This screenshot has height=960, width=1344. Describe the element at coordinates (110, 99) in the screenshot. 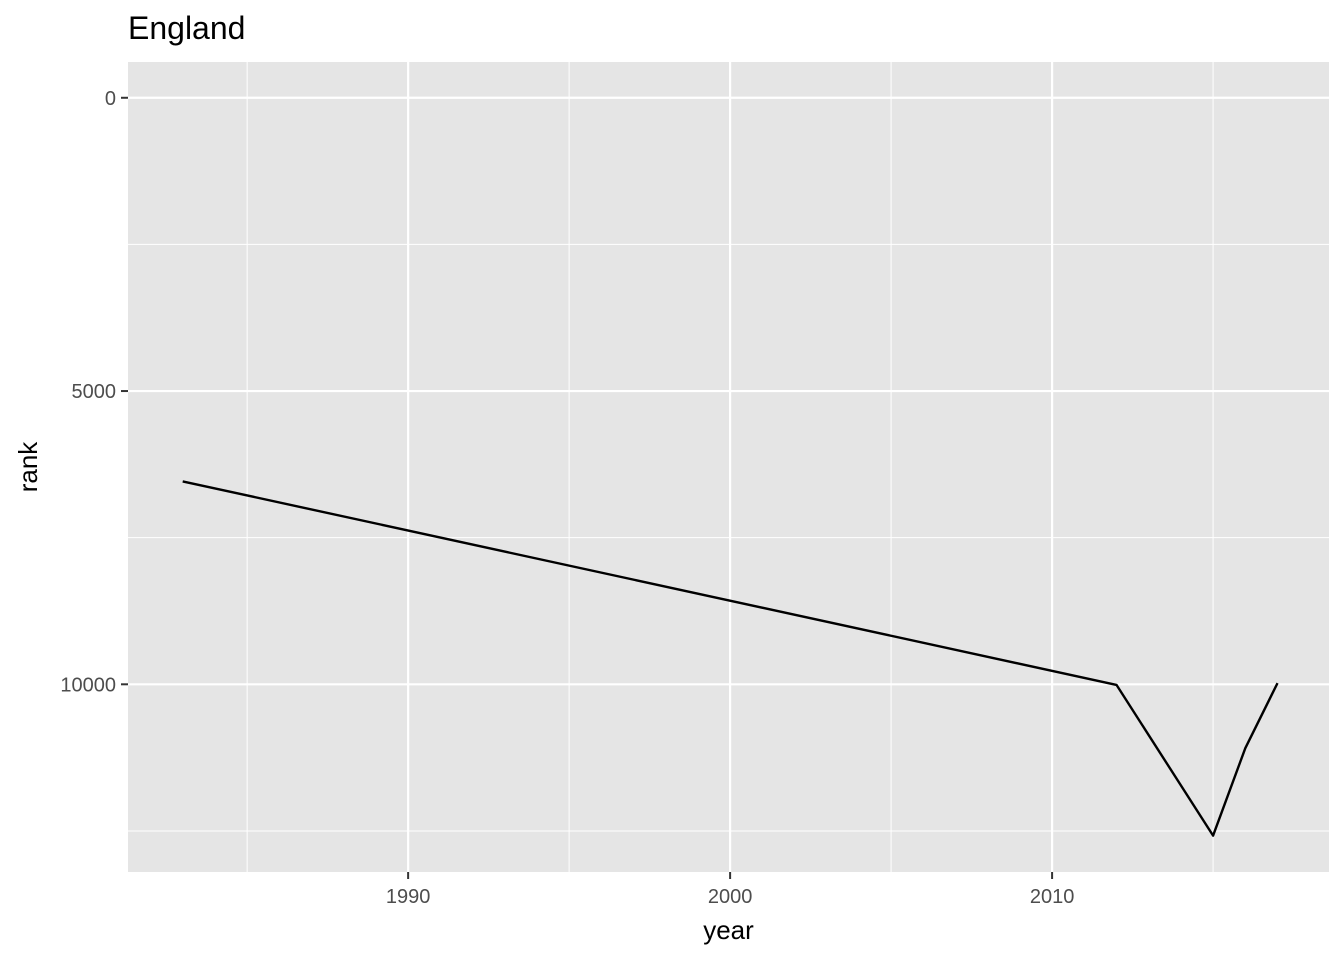

I see `y-tick-label: 0` at that location.